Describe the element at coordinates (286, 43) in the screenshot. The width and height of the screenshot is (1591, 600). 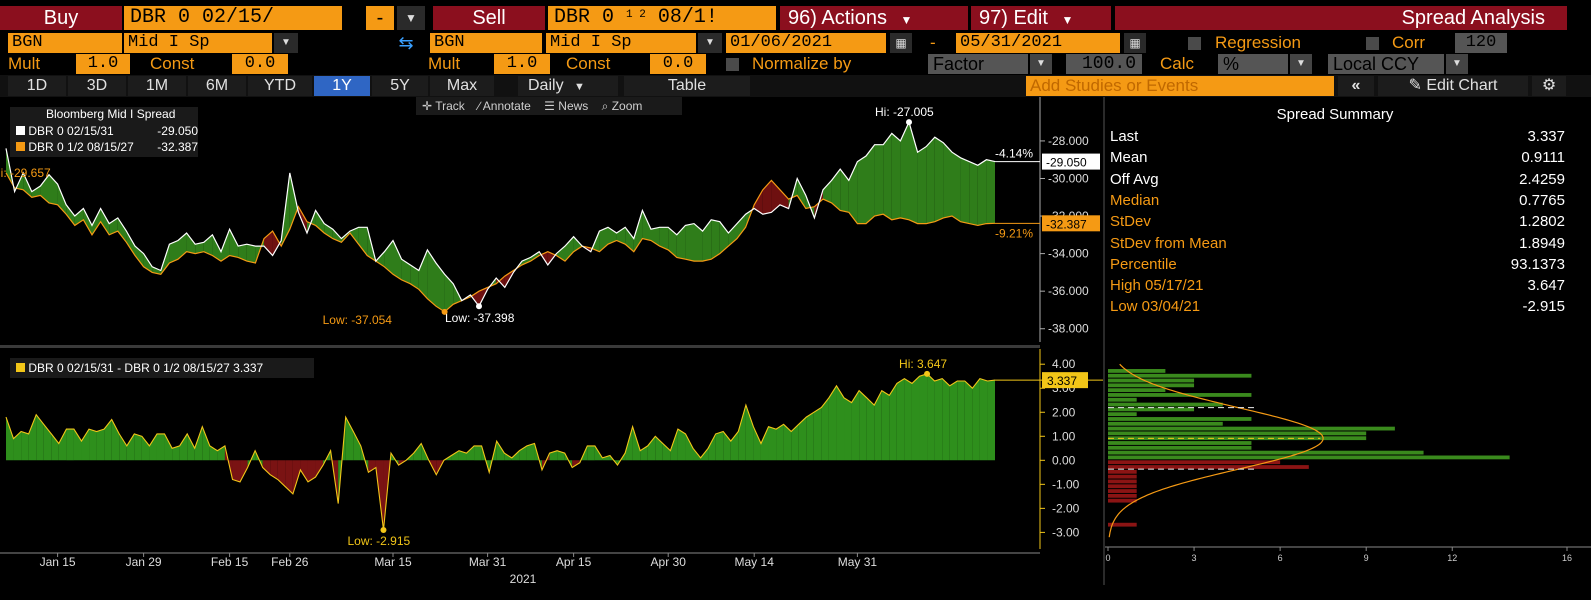
I see `buy-field-dropdown: ▼` at that location.